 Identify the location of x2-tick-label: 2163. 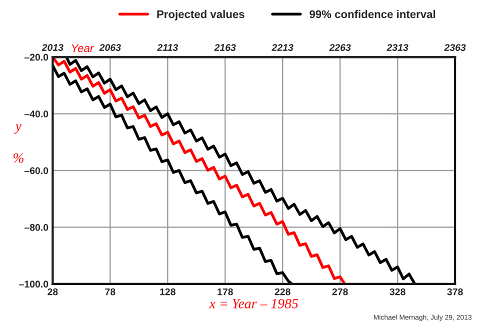
(225, 47).